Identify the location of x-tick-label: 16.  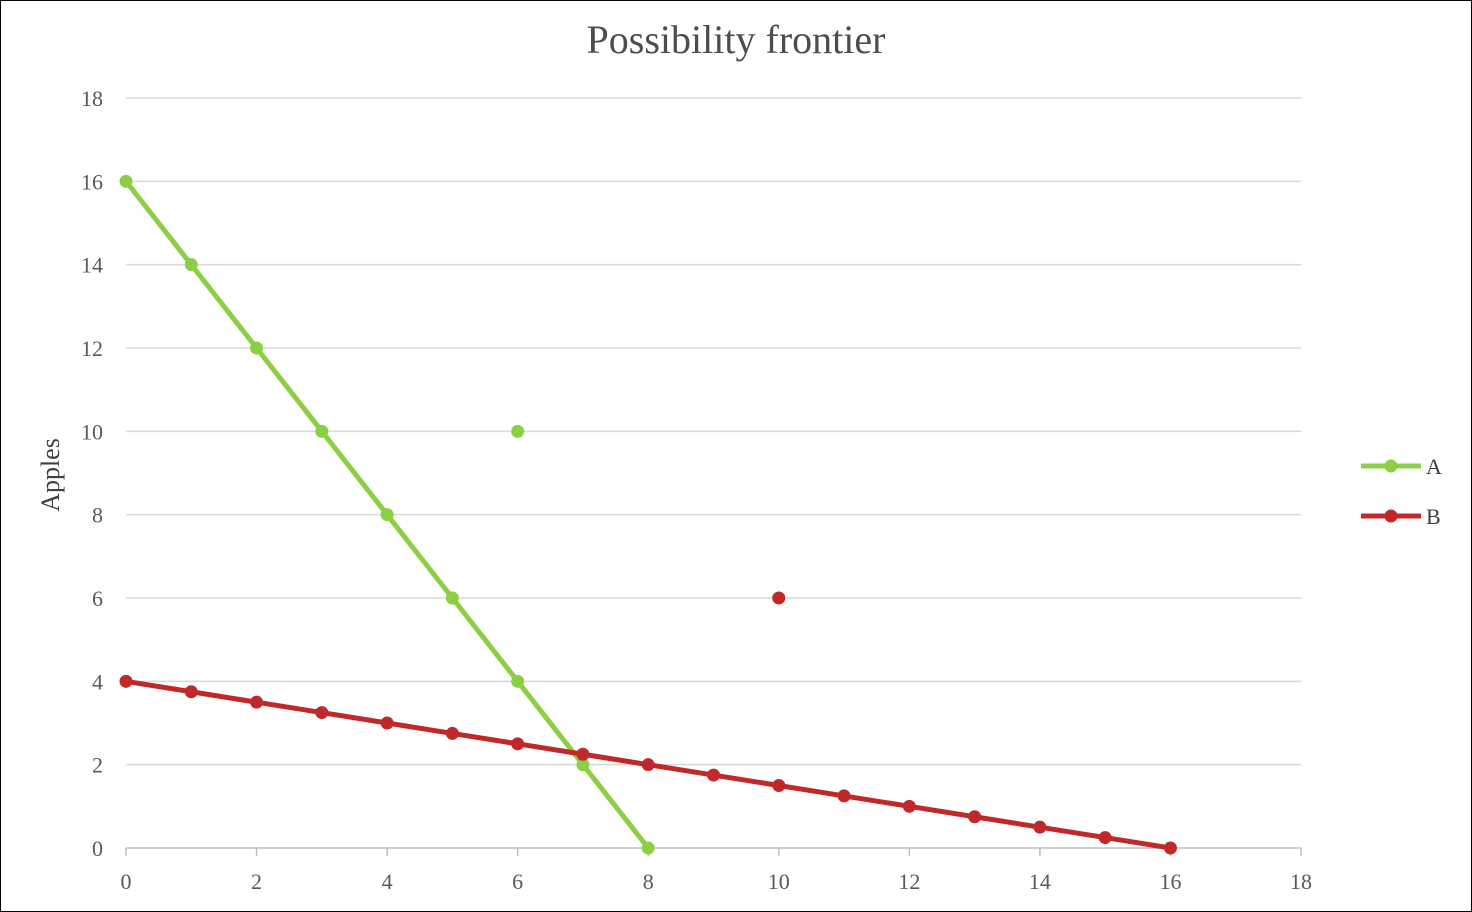
(1170, 881).